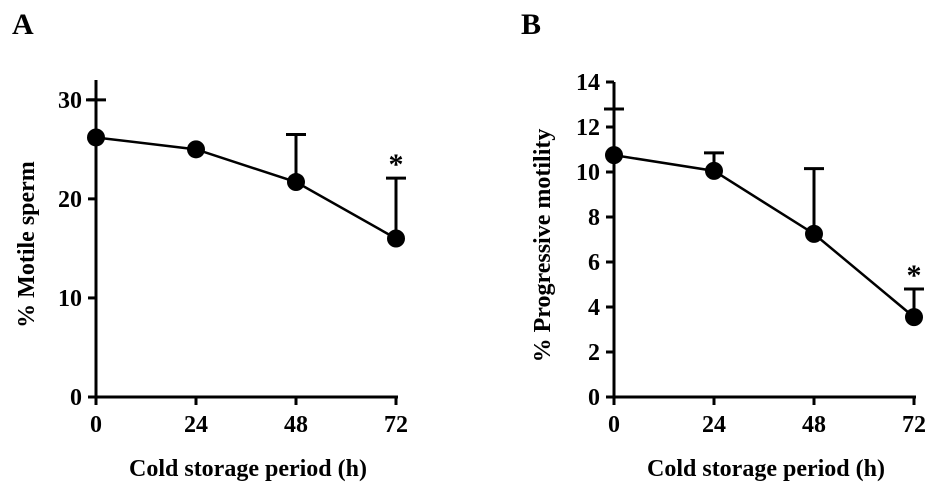 Image resolution: width=934 pixels, height=487 pixels. I want to click on panel-a-x-axis-title: Cold storage period (h), so click(248, 469).